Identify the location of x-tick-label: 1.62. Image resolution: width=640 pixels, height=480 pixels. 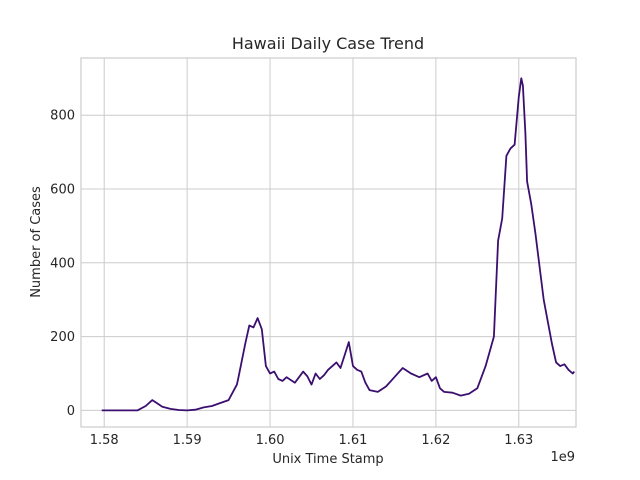
(435, 440).